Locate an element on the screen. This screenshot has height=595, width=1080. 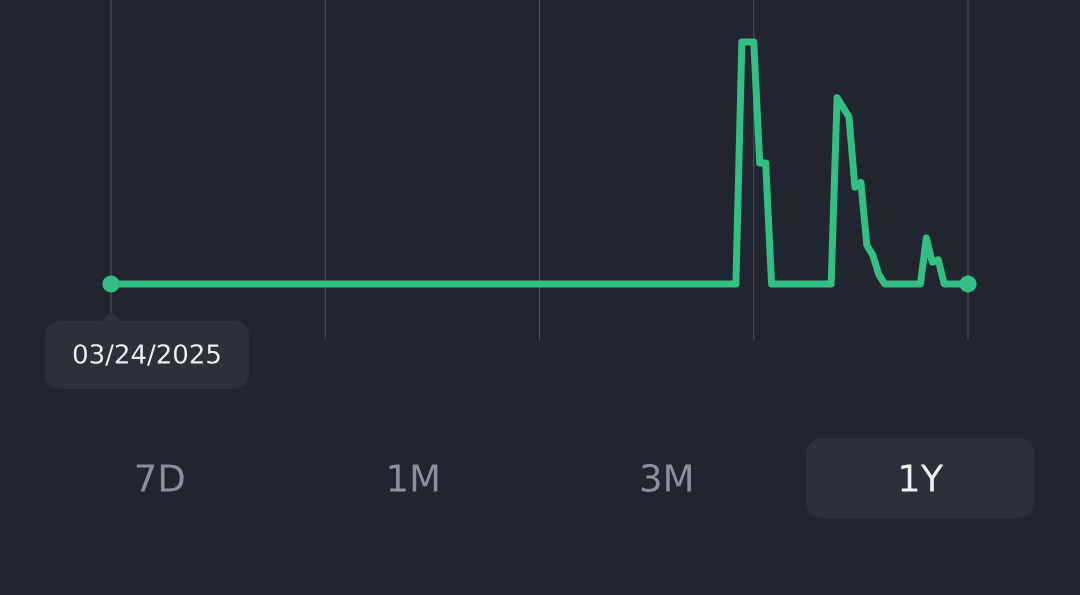
text: 1Y is located at coordinates (922, 478).